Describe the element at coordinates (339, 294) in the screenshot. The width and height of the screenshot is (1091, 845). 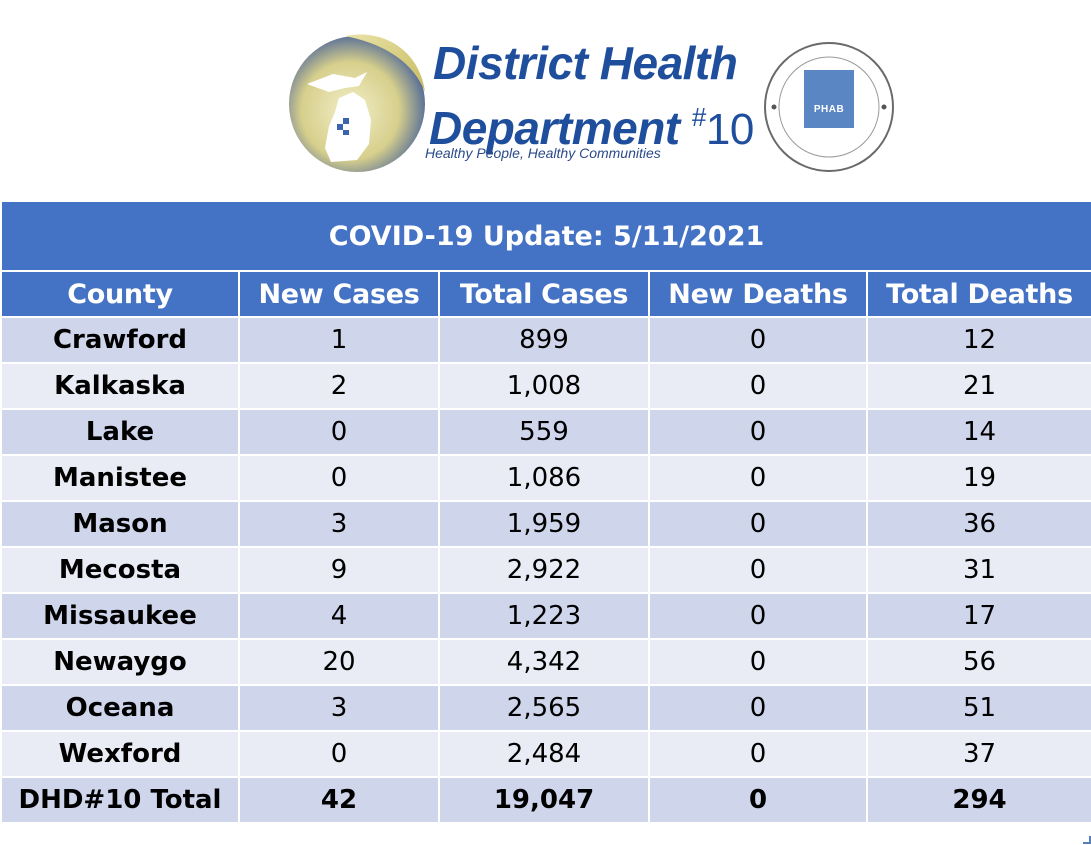
I see `column-header-new-cases: New Cases` at that location.